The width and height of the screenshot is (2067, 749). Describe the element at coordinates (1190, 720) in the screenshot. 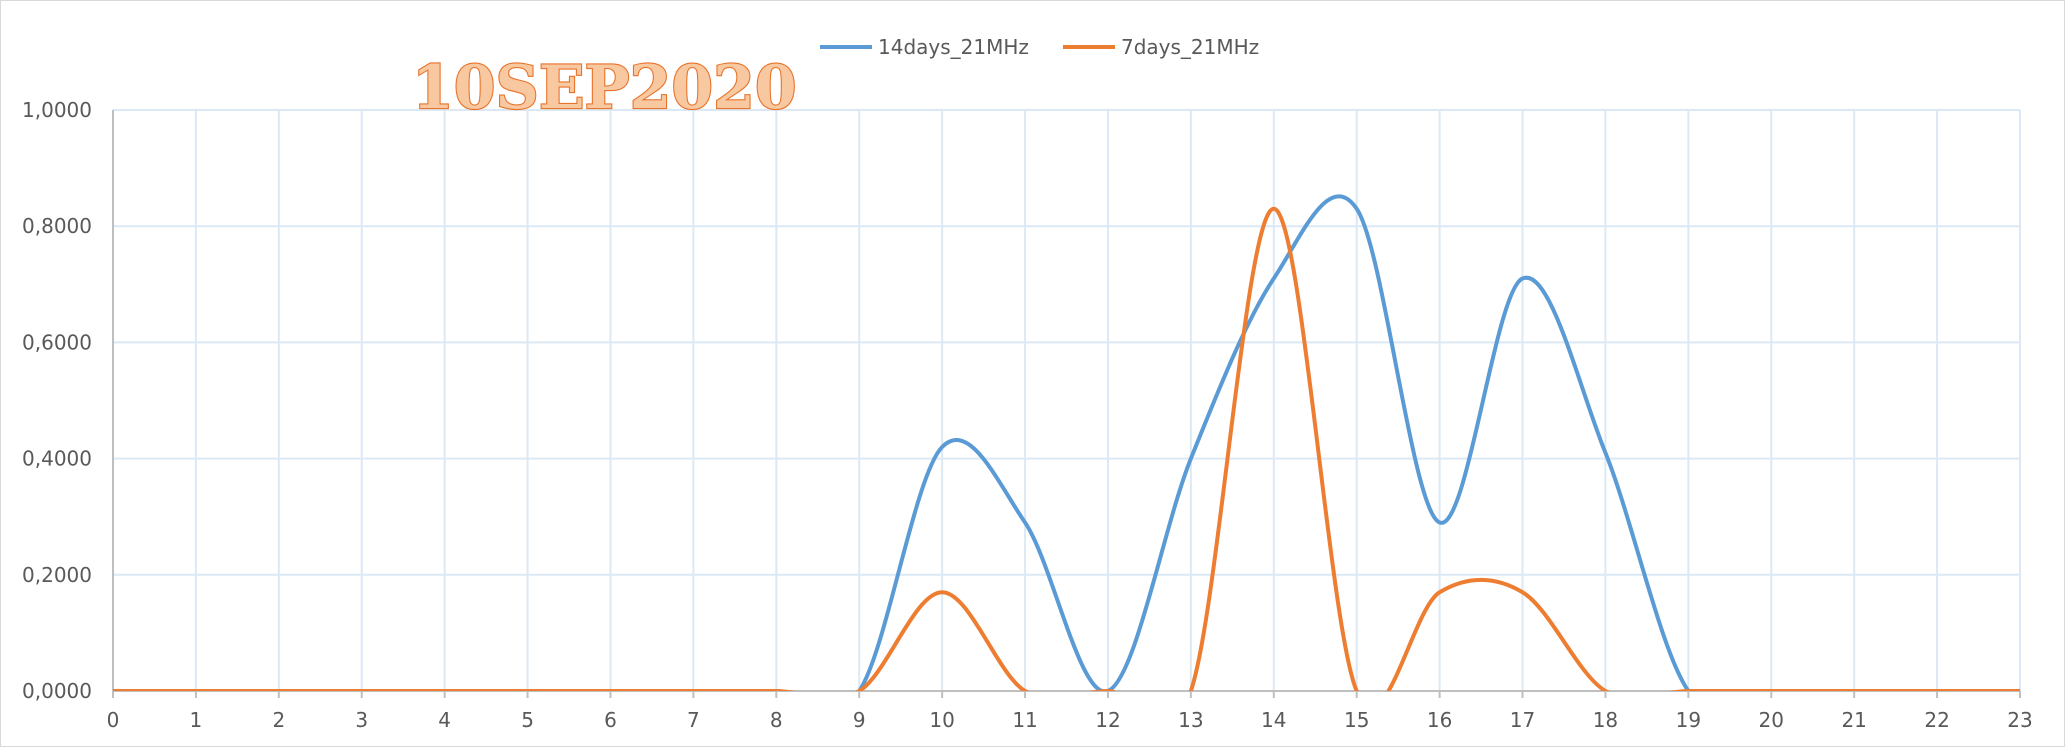

I see `x-tick-label: 13` at that location.